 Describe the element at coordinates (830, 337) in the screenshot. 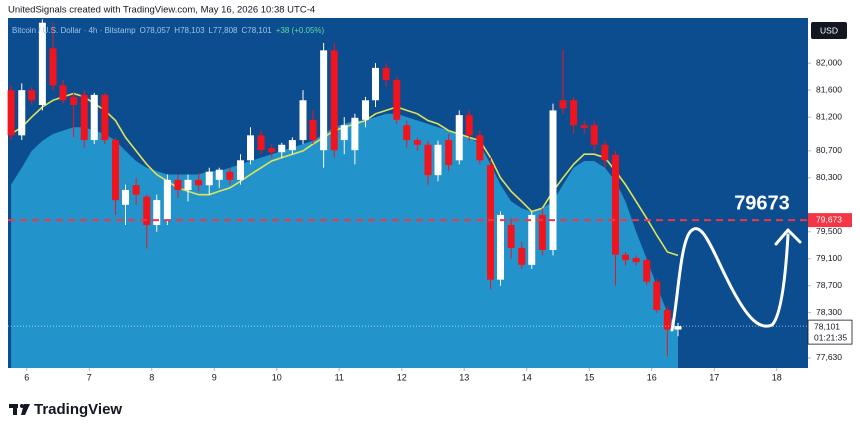

I see `countdown: 01:21:35` at that location.